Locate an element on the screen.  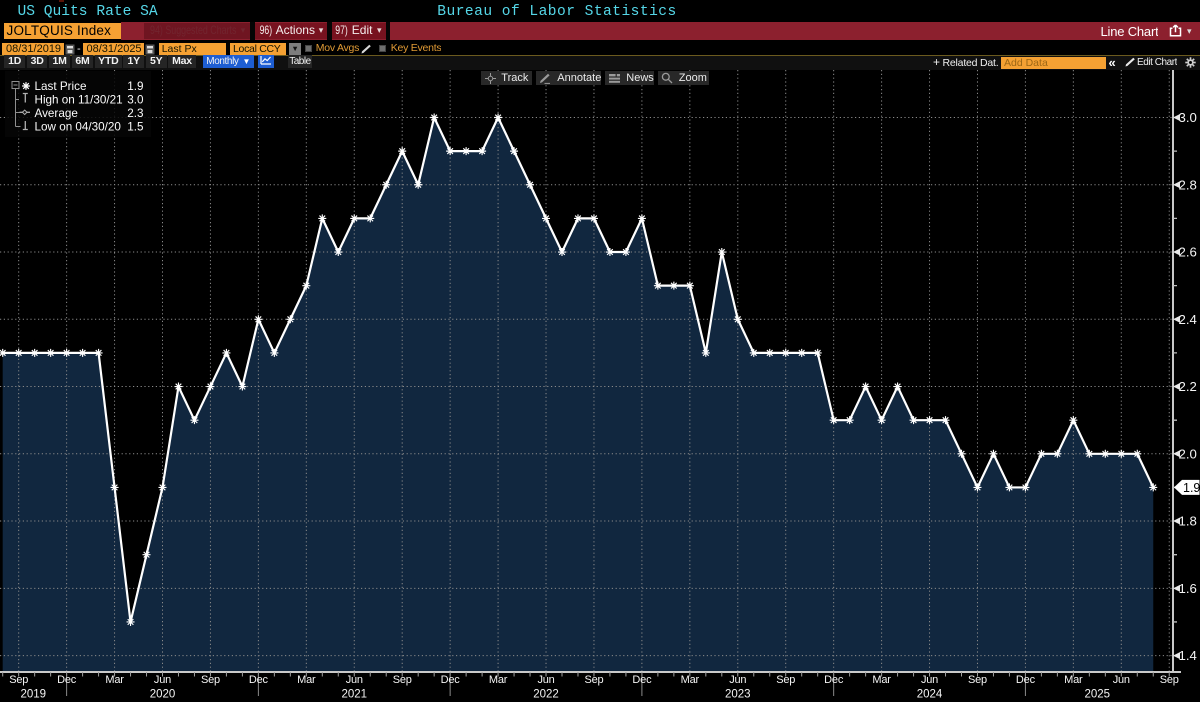
svg-text: 2.2 is located at coordinates (1188, 386).